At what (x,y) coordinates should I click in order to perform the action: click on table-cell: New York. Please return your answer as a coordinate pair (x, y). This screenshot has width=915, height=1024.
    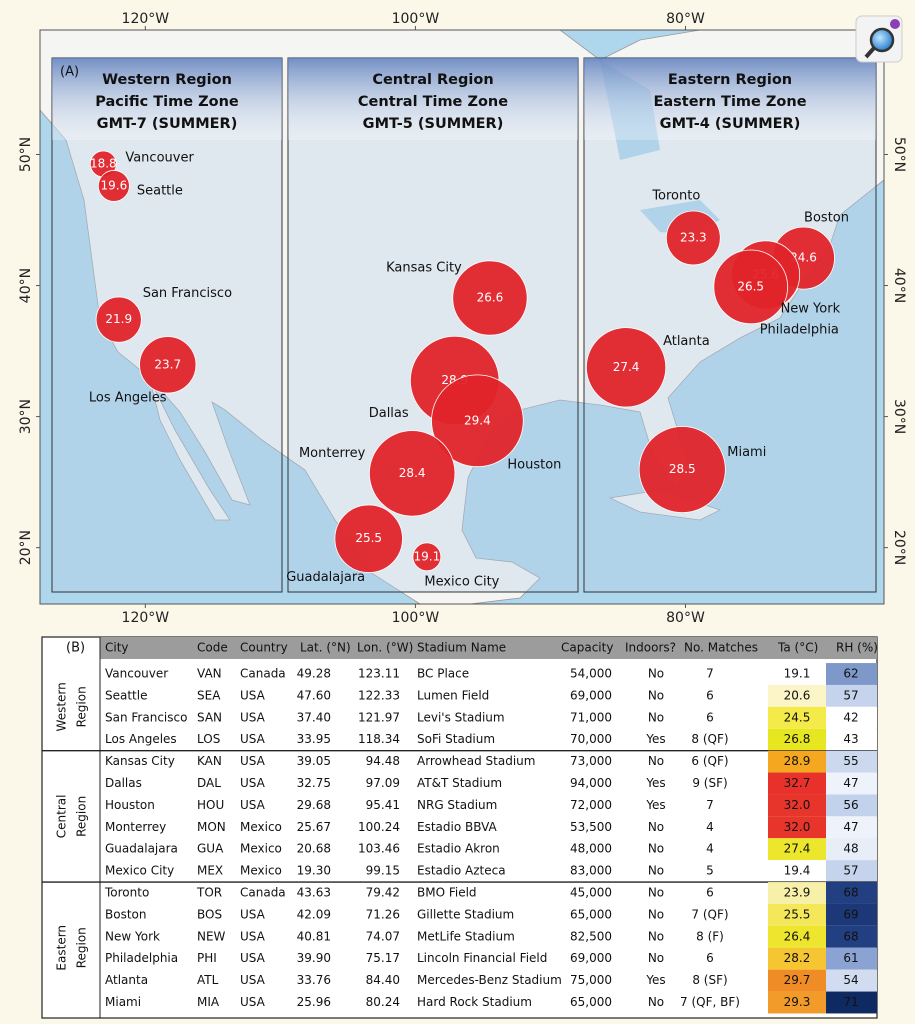
    Looking at the image, I should click on (132, 936).